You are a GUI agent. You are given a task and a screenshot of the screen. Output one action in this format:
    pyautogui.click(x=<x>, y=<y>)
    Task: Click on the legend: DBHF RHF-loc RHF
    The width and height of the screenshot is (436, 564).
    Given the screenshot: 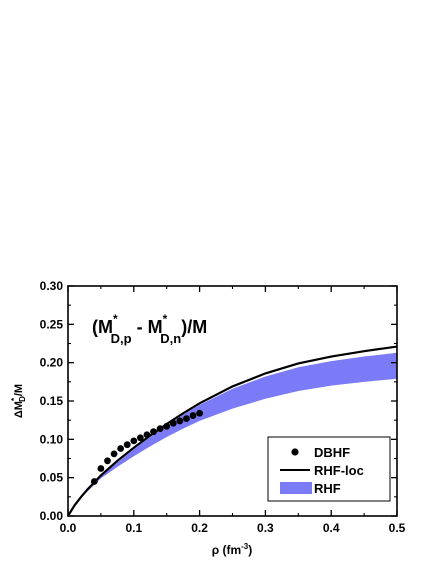 What is the action you would take?
    pyautogui.click(x=329, y=469)
    